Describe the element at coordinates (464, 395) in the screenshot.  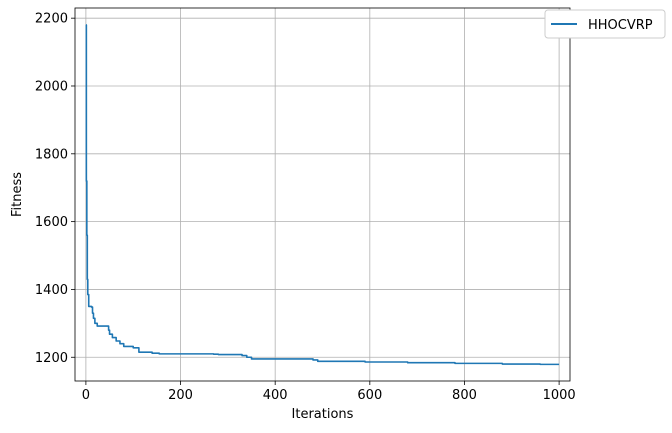
I see `x-tick-label: 800` at that location.